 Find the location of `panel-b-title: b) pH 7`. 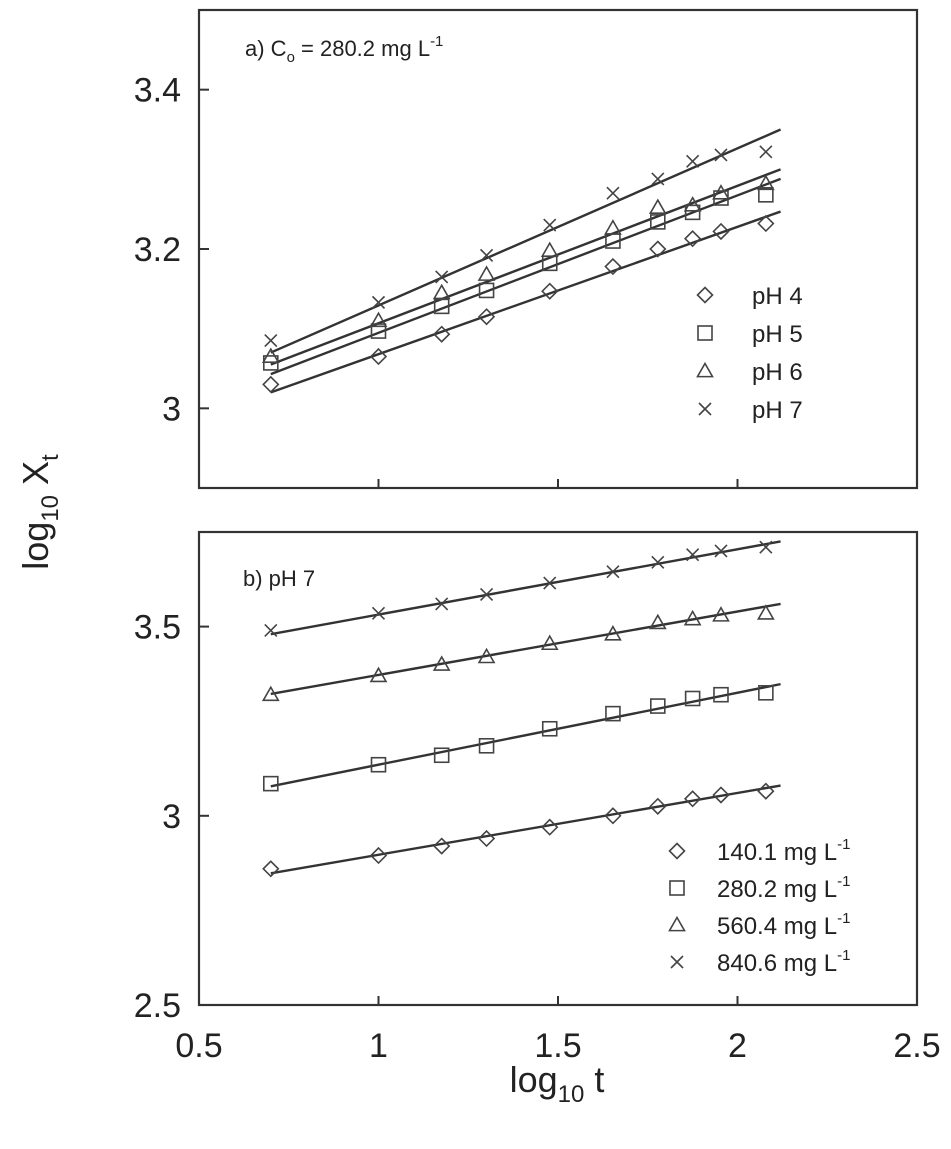

panel-b-title: b) pH 7 is located at coordinates (279, 578).